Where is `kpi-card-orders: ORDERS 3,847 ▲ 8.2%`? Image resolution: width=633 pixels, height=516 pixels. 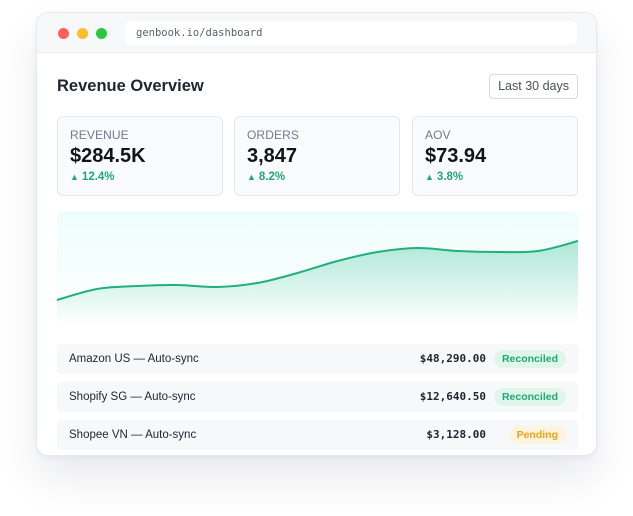 kpi-card-orders: ORDERS 3,847 ▲ 8.2% is located at coordinates (317, 156).